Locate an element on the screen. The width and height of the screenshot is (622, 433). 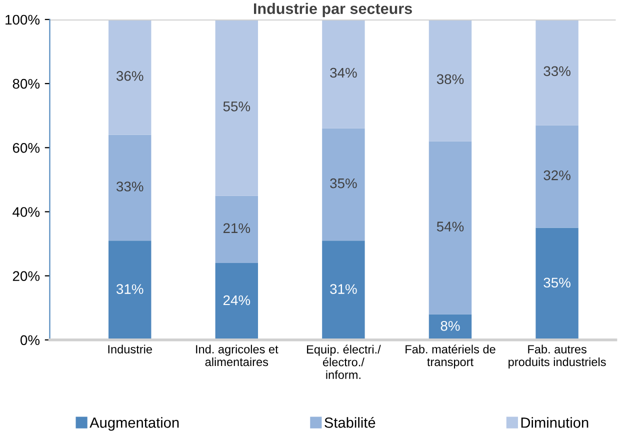
data-label: 34% is located at coordinates (343, 73).